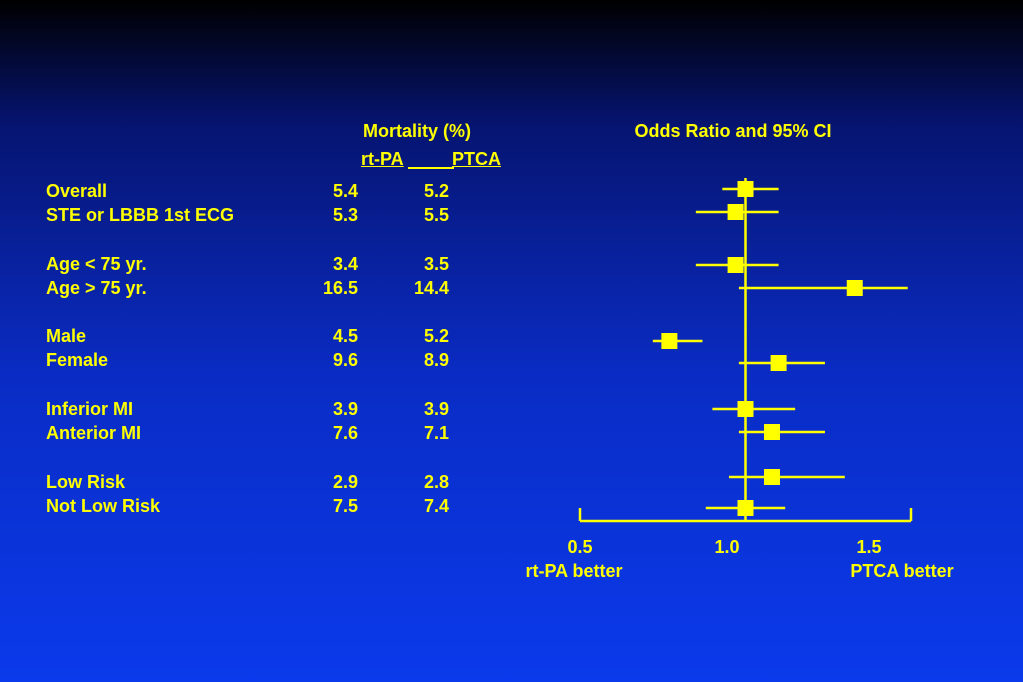 This screenshot has height=682, width=1023. What do you see at coordinates (96, 288) in the screenshot?
I see `row-label: Age > 75 yr.` at bounding box center [96, 288].